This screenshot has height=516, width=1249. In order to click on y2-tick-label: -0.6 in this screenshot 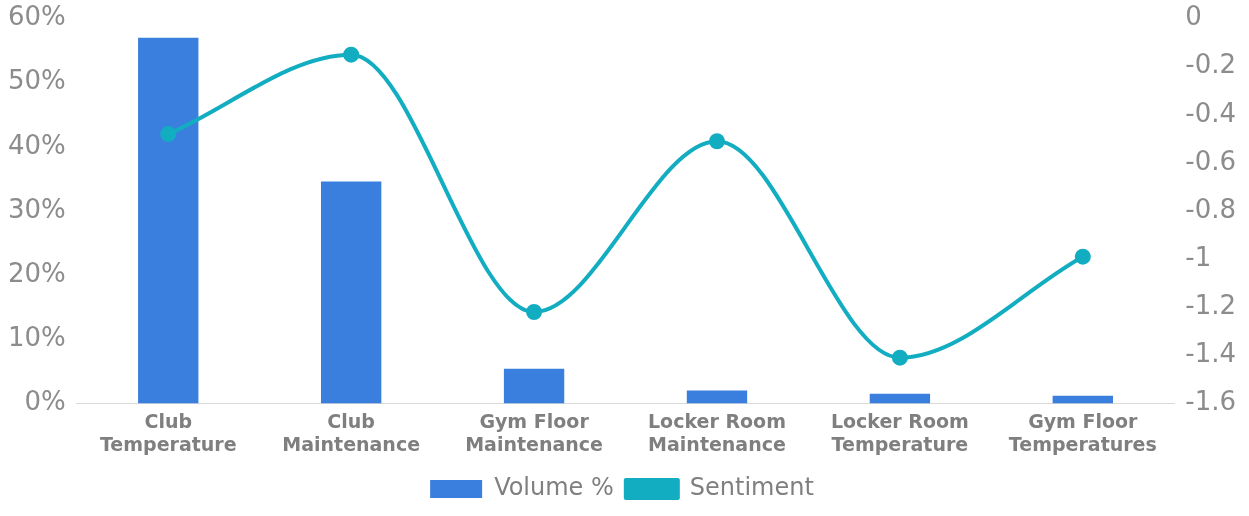, I will do `click(1210, 160)`.